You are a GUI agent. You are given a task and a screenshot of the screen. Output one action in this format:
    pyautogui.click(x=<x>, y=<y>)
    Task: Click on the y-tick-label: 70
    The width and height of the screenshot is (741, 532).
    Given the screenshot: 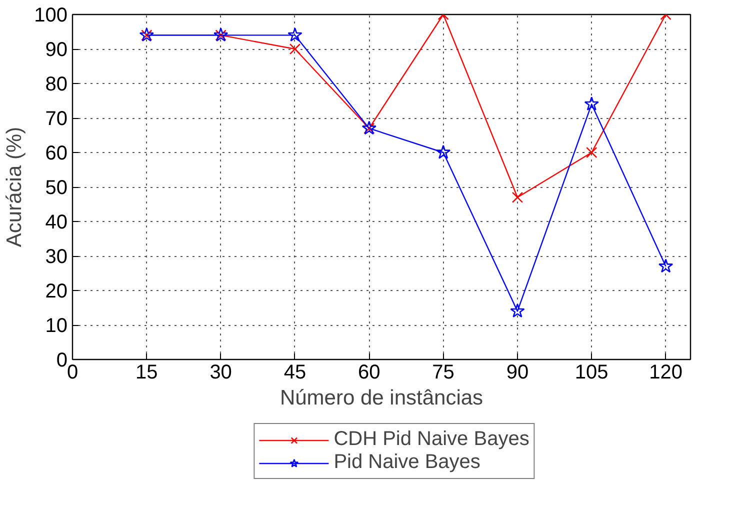 What is the action you would take?
    pyautogui.click(x=56, y=119)
    